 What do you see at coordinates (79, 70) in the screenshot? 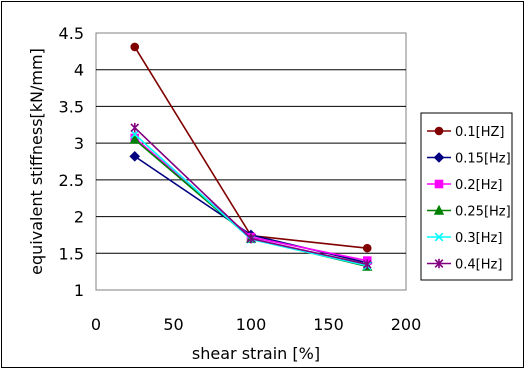
I see `y-tick-label: 4` at bounding box center [79, 70].